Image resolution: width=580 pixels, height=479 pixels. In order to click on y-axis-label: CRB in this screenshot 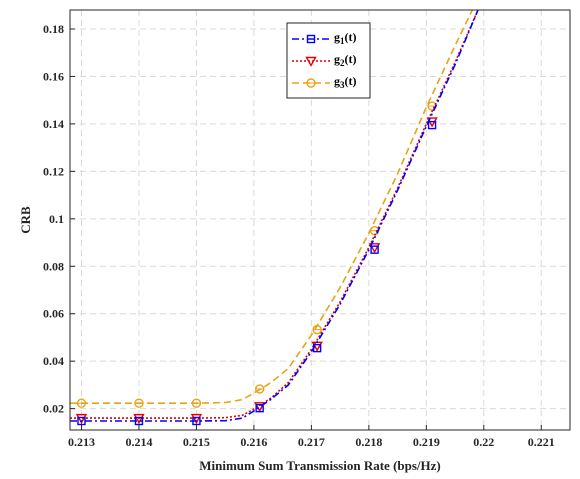, I will do `click(25, 220)`.